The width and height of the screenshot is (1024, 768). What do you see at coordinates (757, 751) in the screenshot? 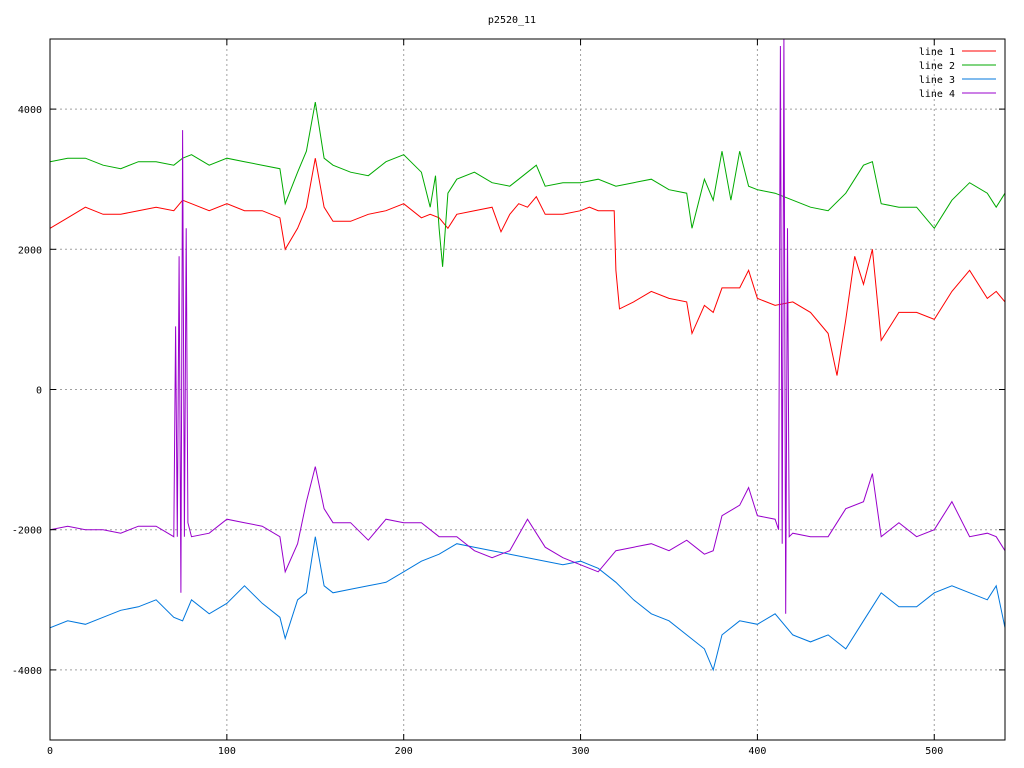
I see `x-tick-label: 400` at bounding box center [757, 751].